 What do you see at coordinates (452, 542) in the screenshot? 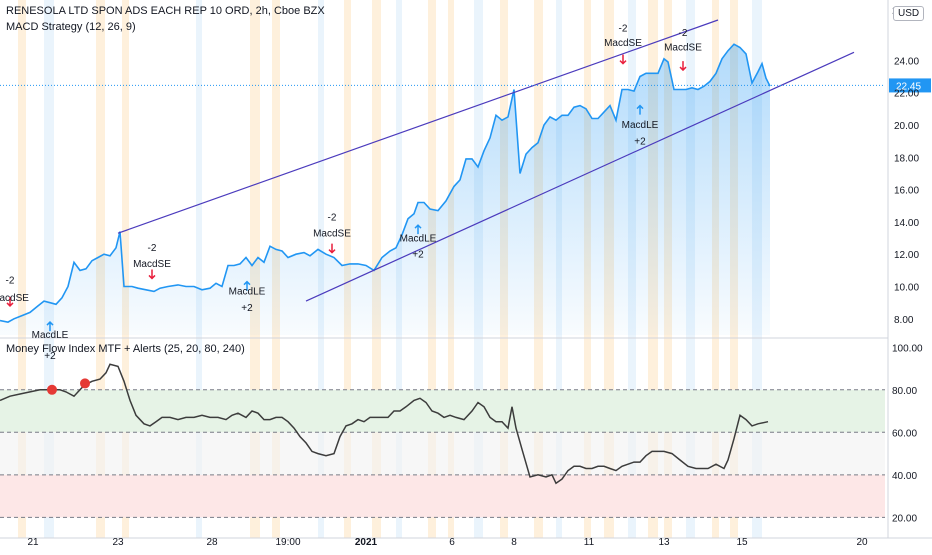
I see `time-tick-label: 6` at bounding box center [452, 542].